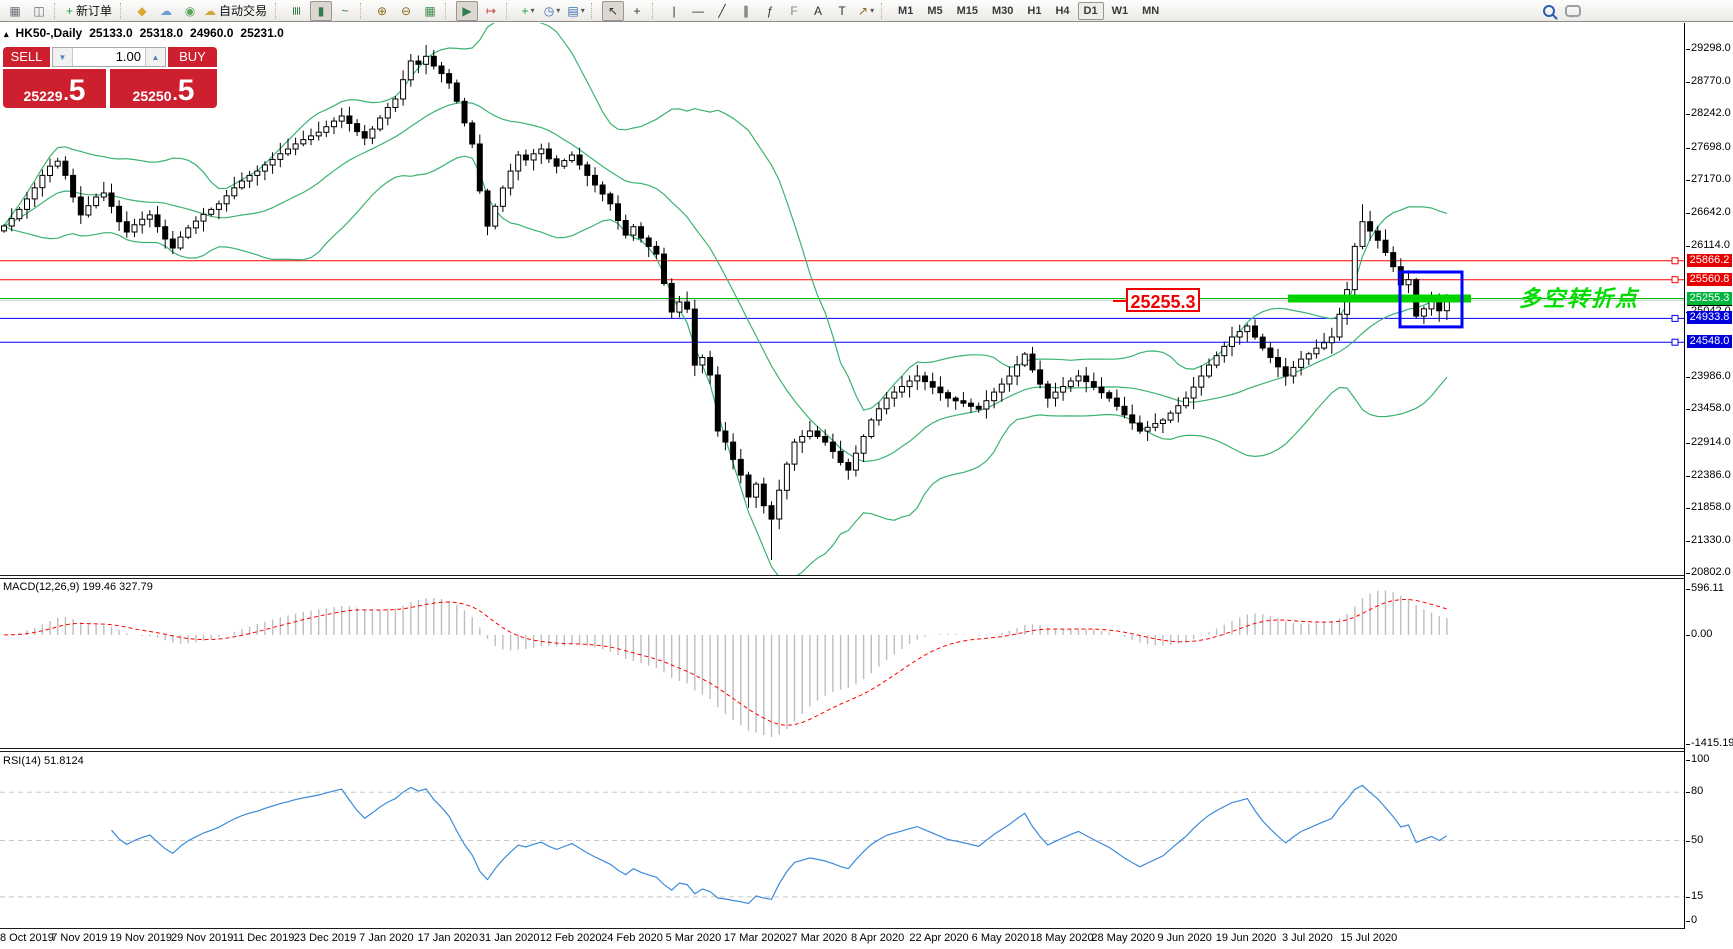 This screenshot has width=1733, height=949. What do you see at coordinates (1123, 938) in the screenshot?
I see `date-tick: 28 May 2020` at bounding box center [1123, 938].